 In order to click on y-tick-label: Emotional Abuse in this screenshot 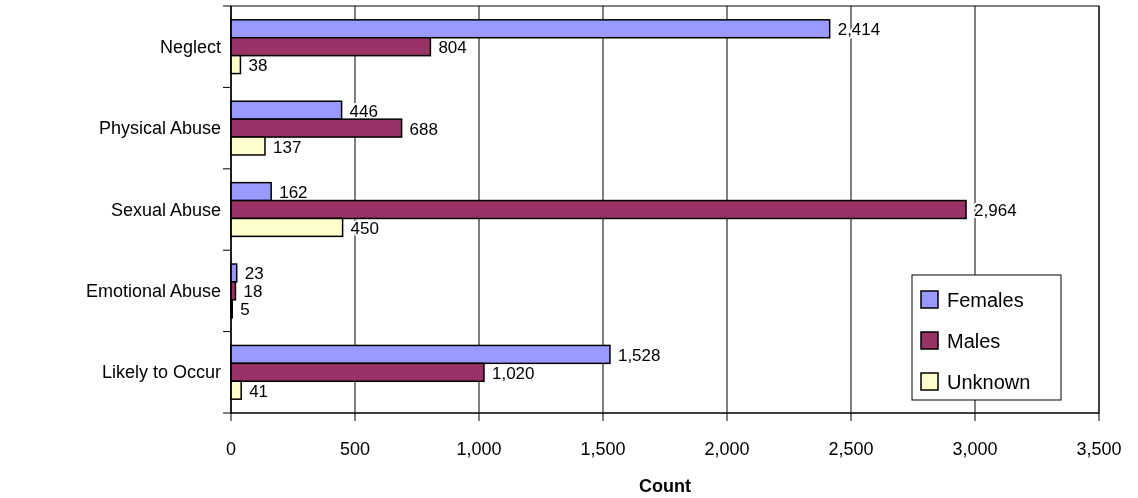, I will do `click(153, 290)`.